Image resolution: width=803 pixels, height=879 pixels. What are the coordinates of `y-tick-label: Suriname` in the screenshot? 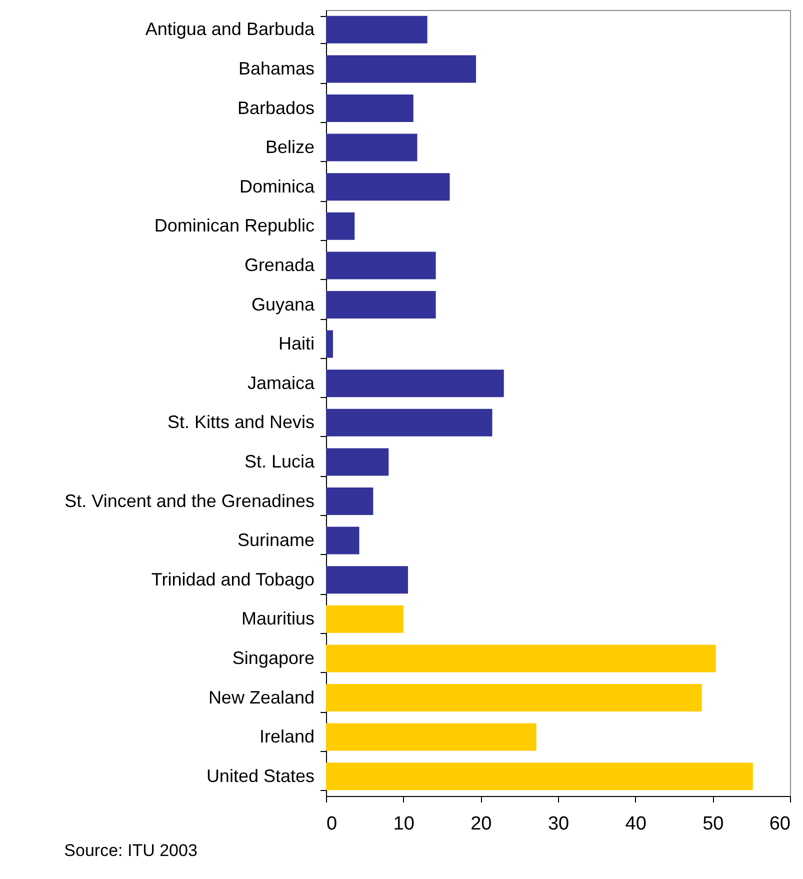 It's located at (275, 540).